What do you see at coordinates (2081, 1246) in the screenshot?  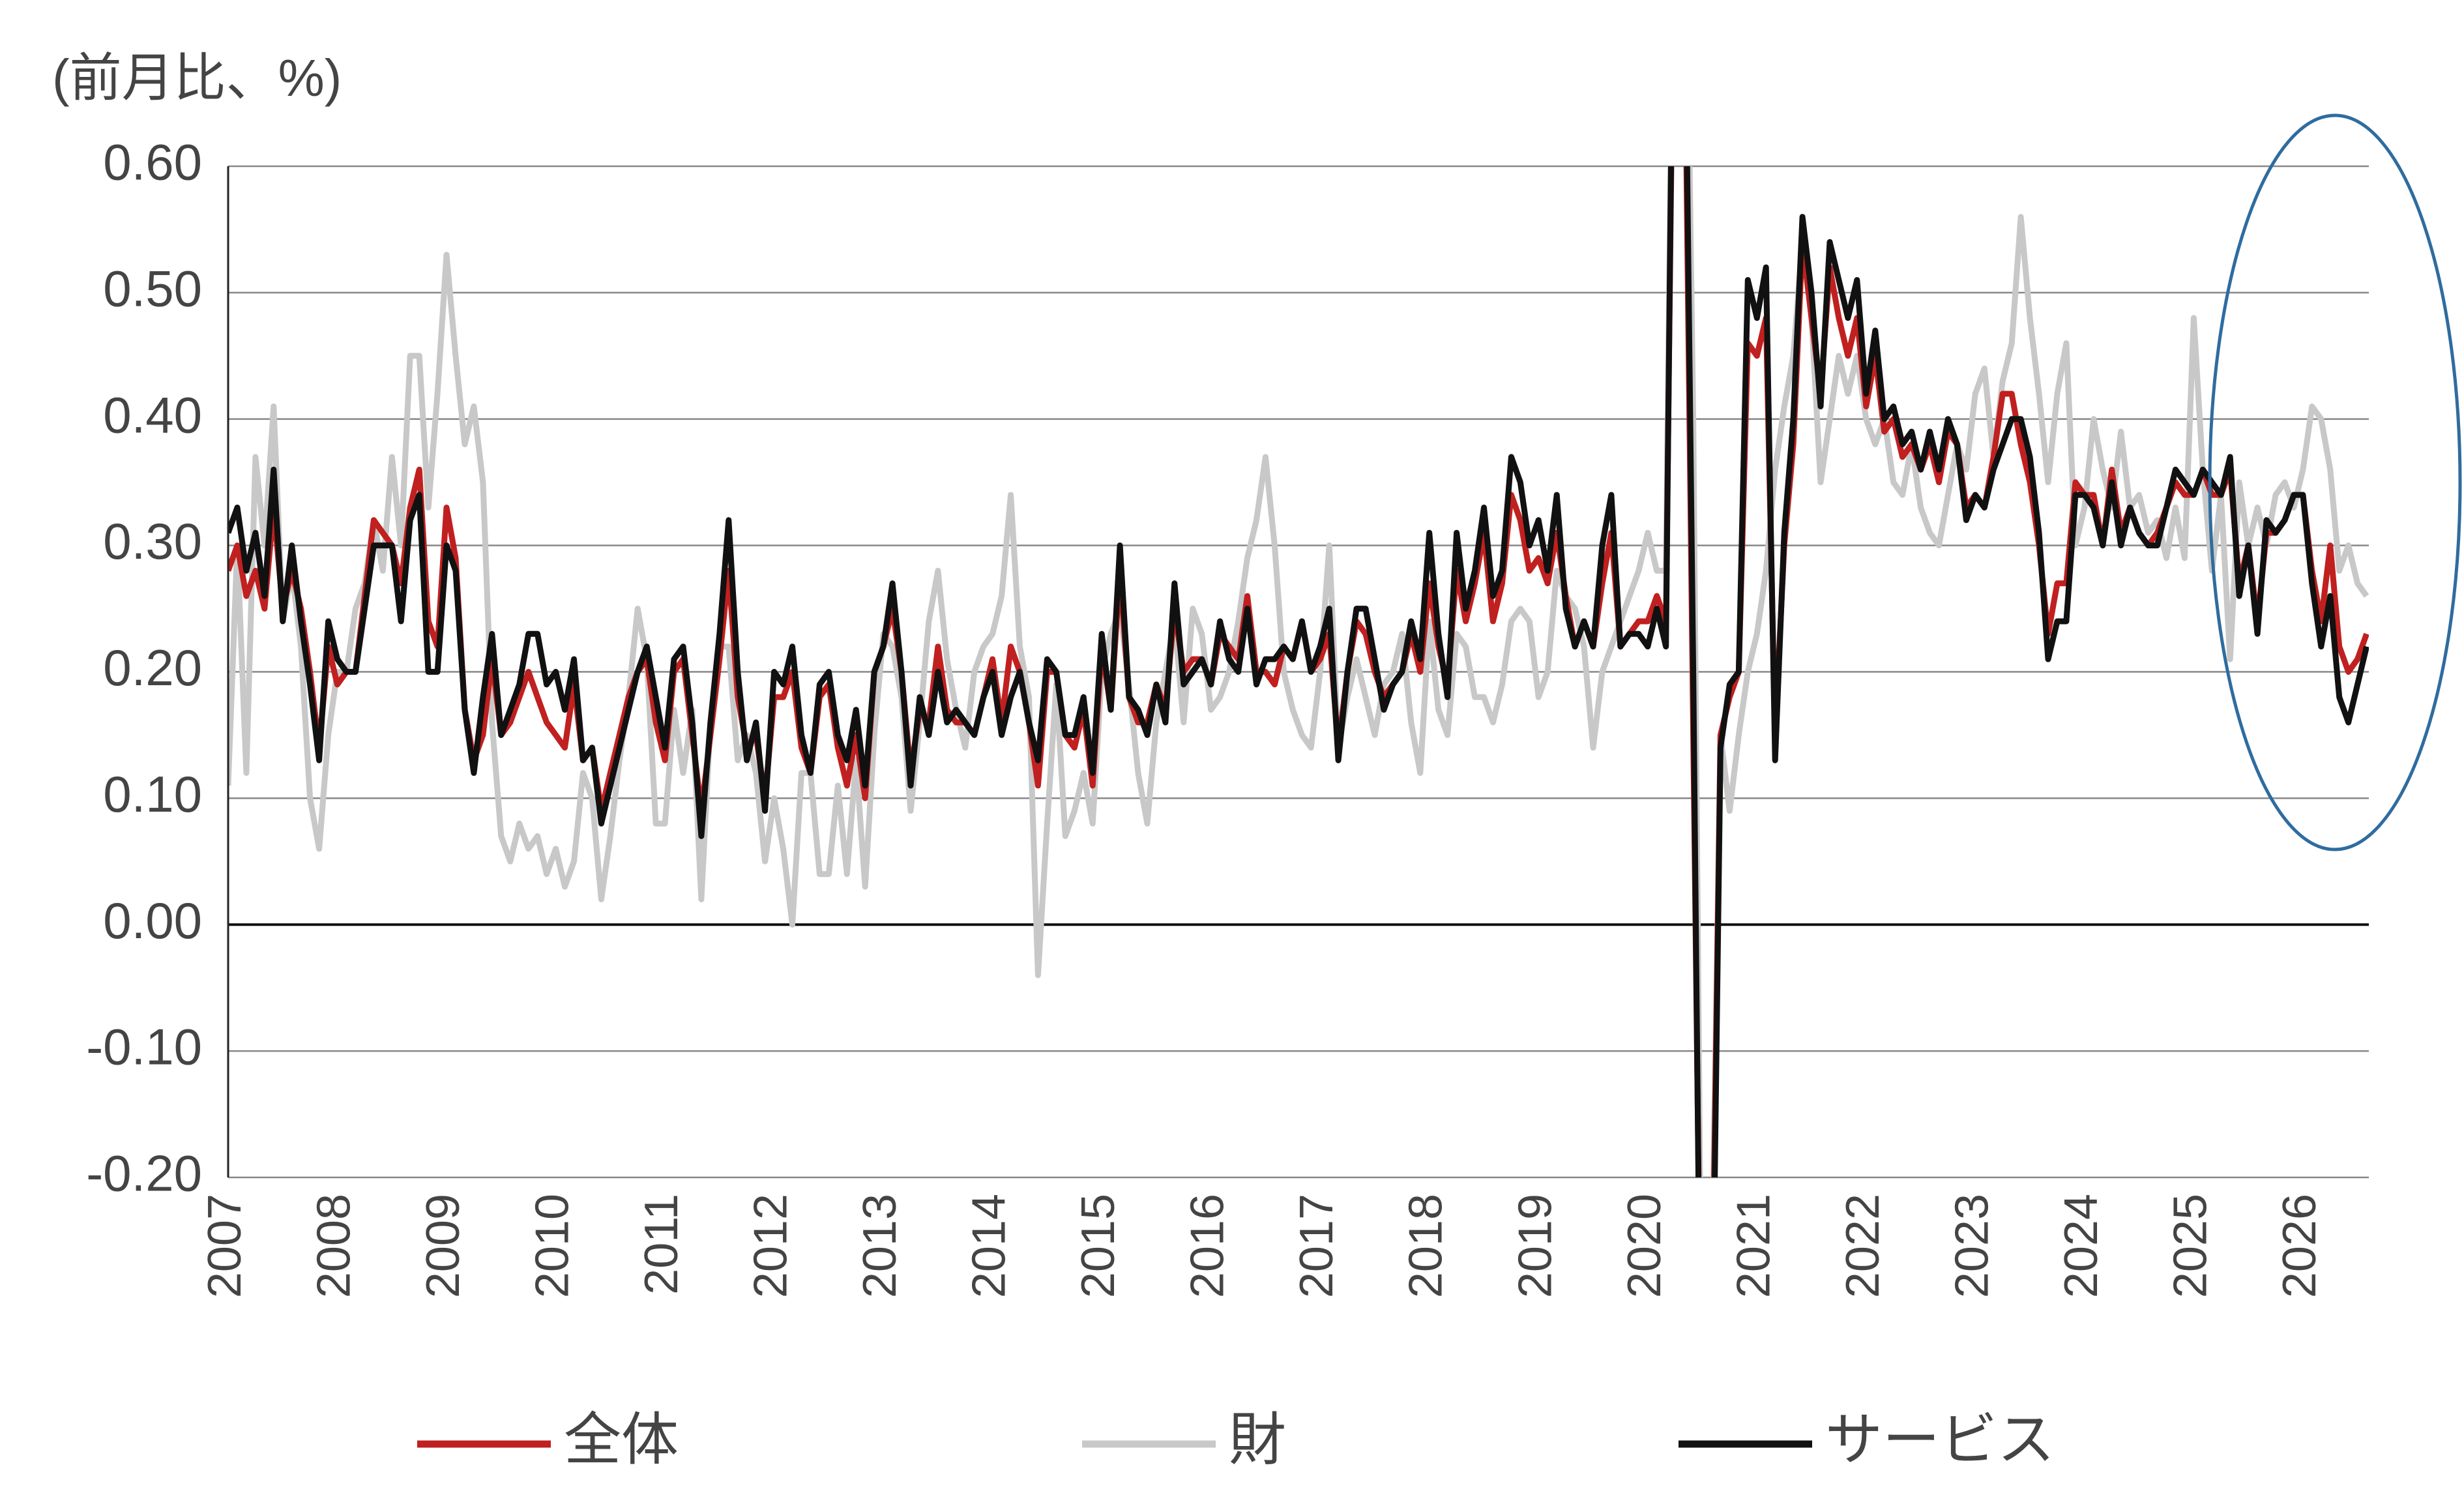 I see `x-tick-label: 2024` at bounding box center [2081, 1246].